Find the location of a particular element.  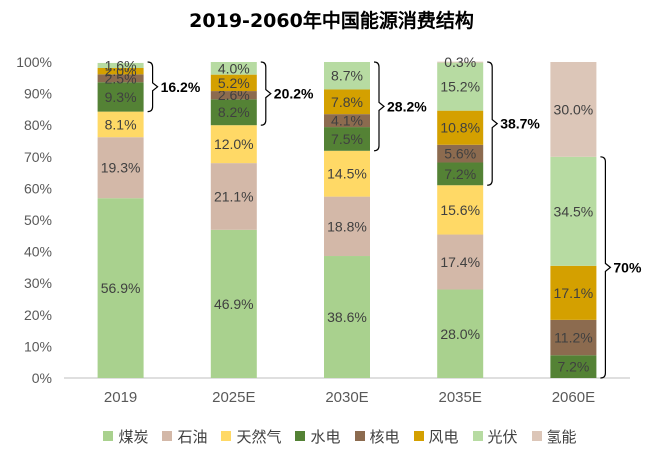

legend-label: 光伏 is located at coordinates (502, 436).